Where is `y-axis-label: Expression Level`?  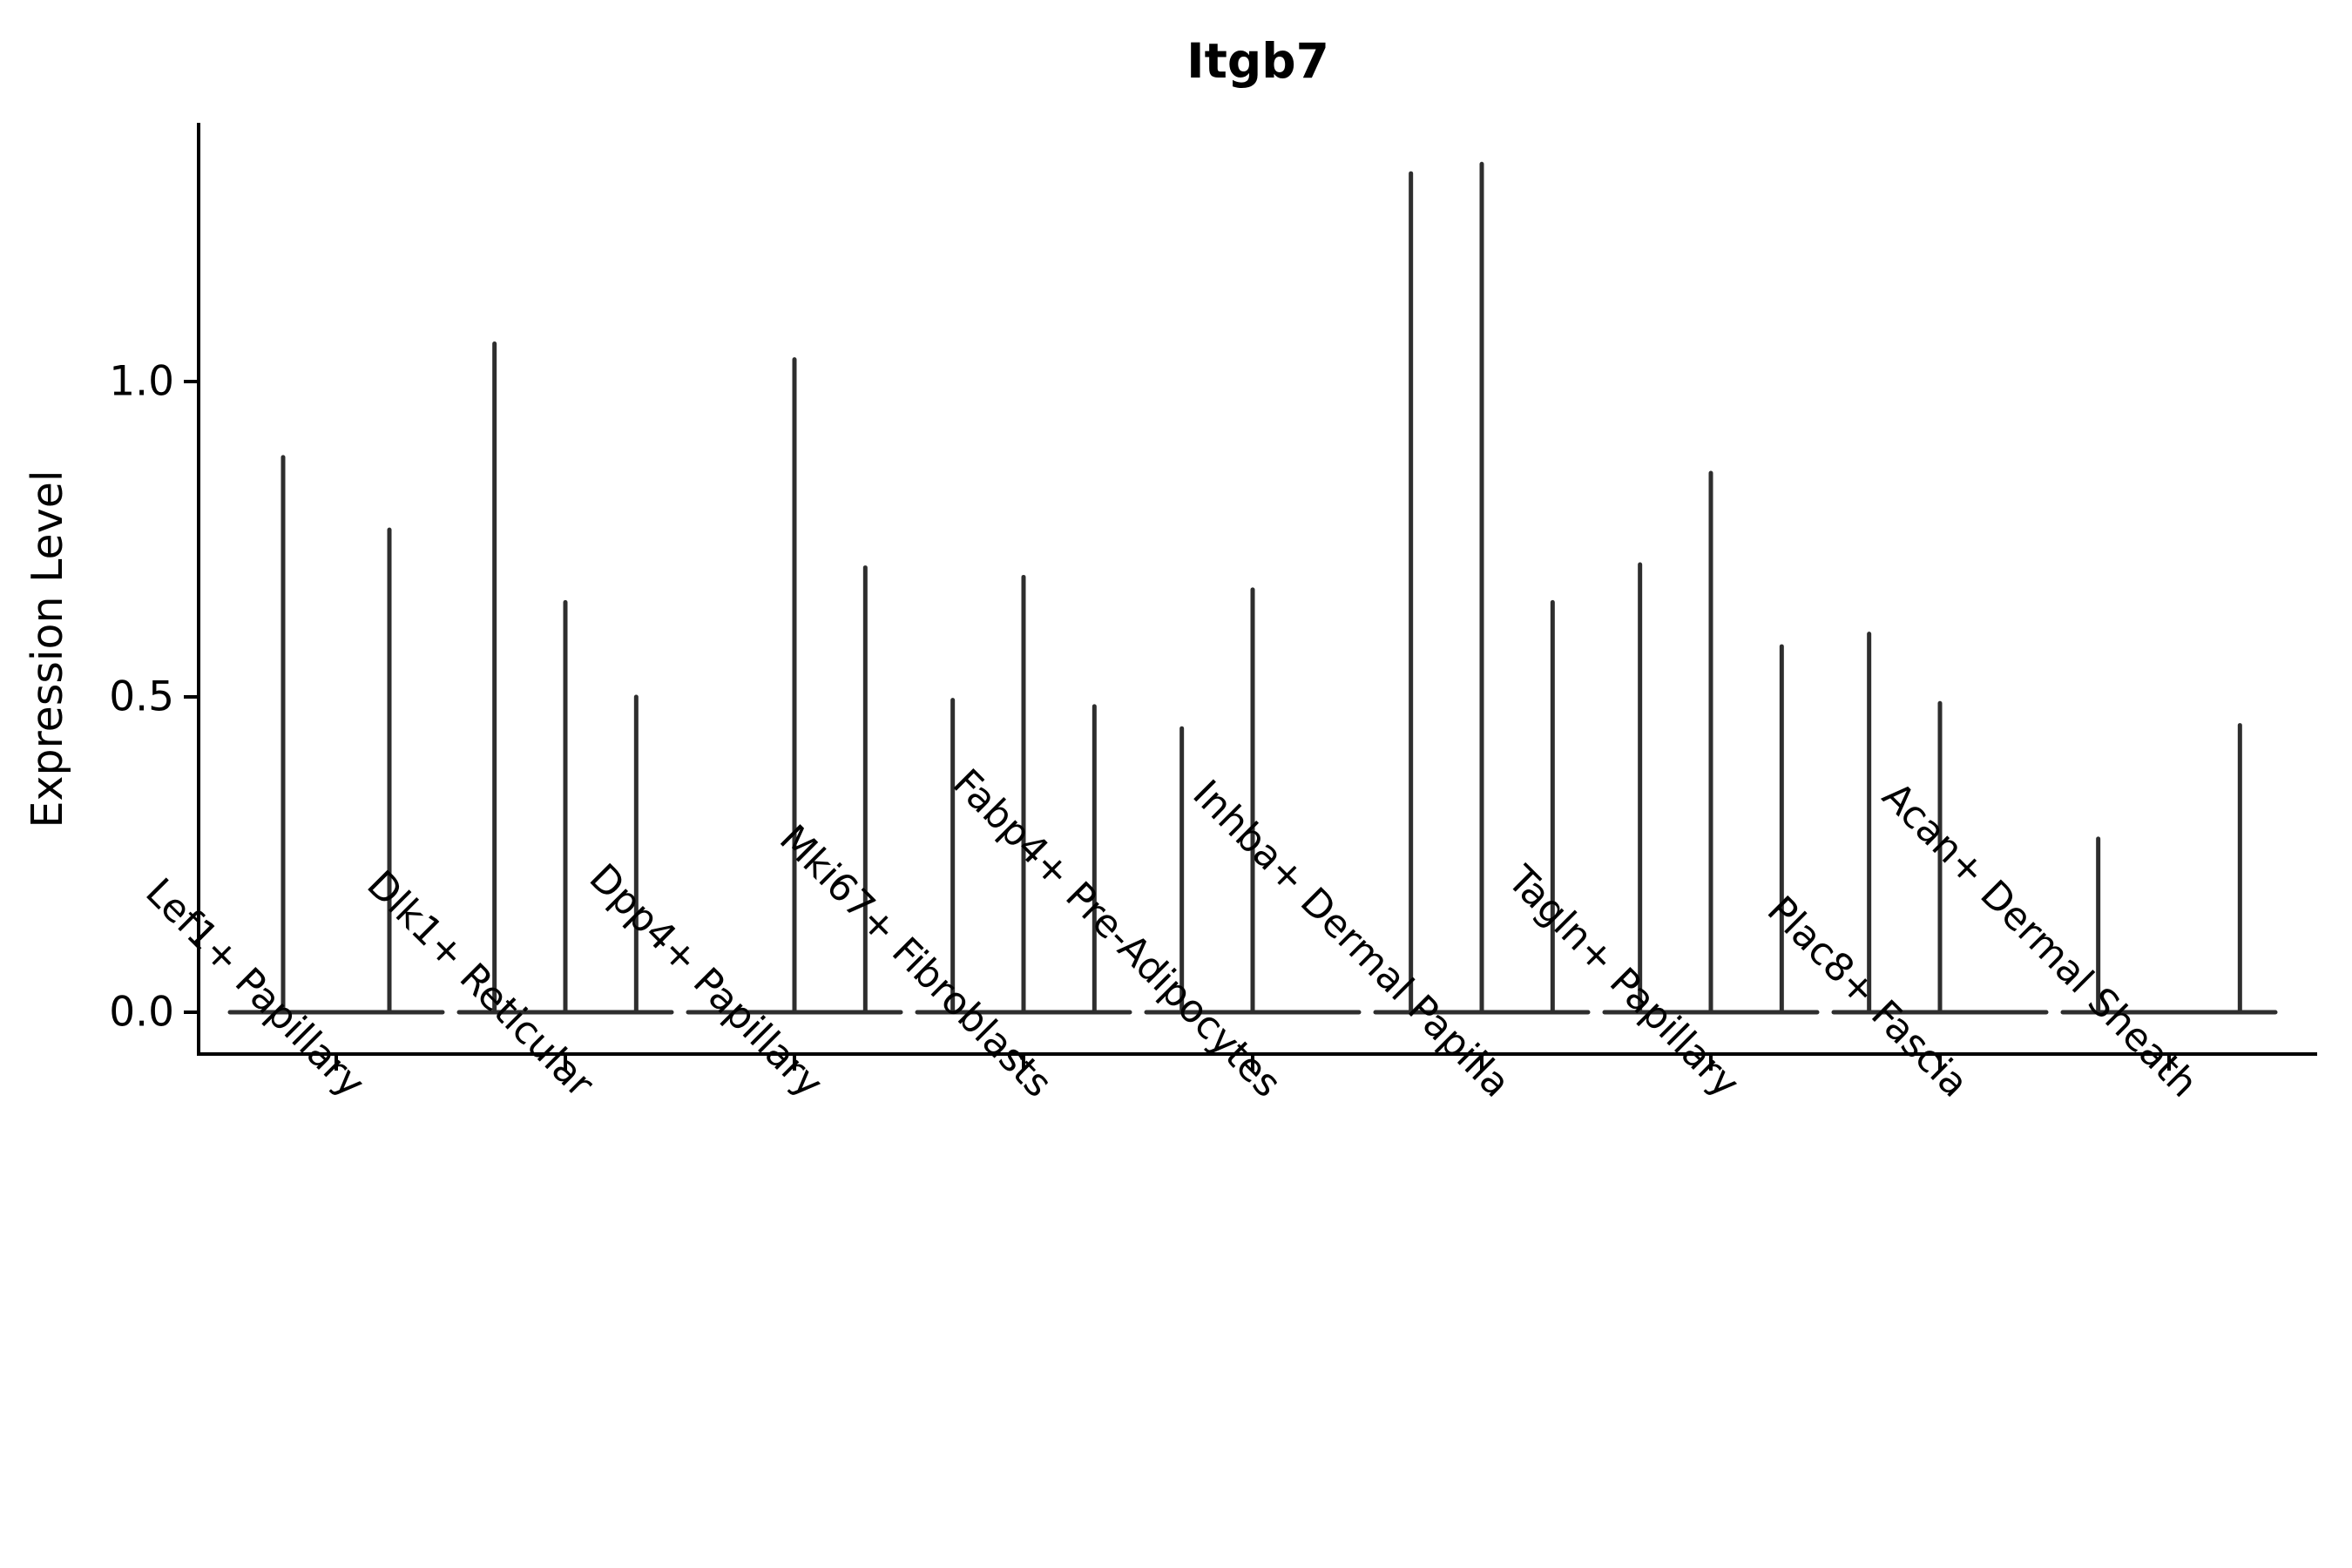
y-axis-label: Expression Level is located at coordinates (48, 649).